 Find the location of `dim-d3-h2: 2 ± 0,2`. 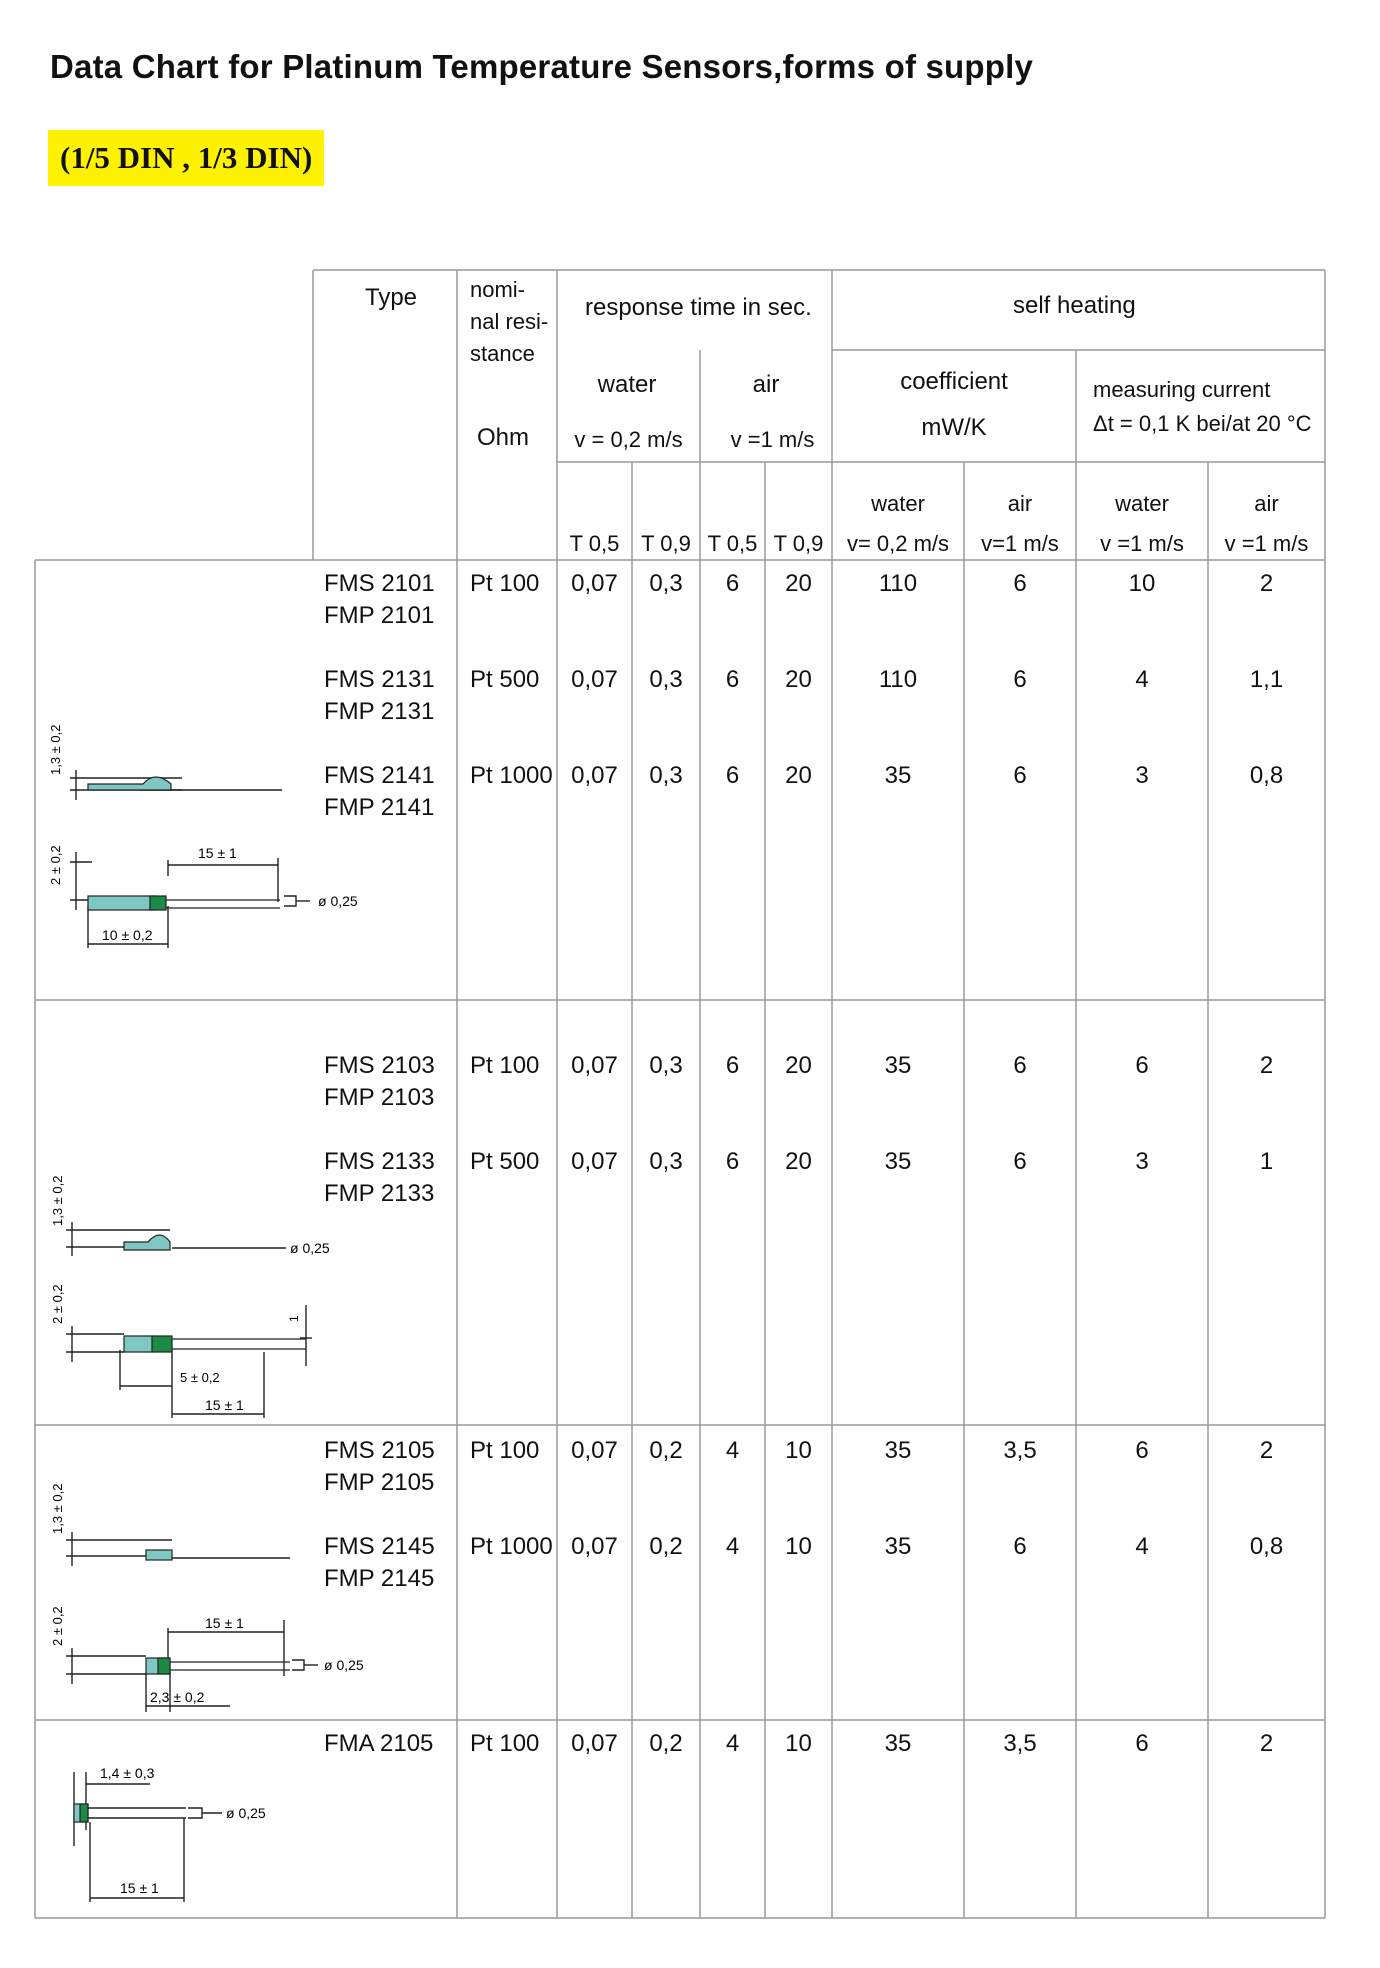

dim-d3-h2: 2 ± 0,2 is located at coordinates (57, 1626).